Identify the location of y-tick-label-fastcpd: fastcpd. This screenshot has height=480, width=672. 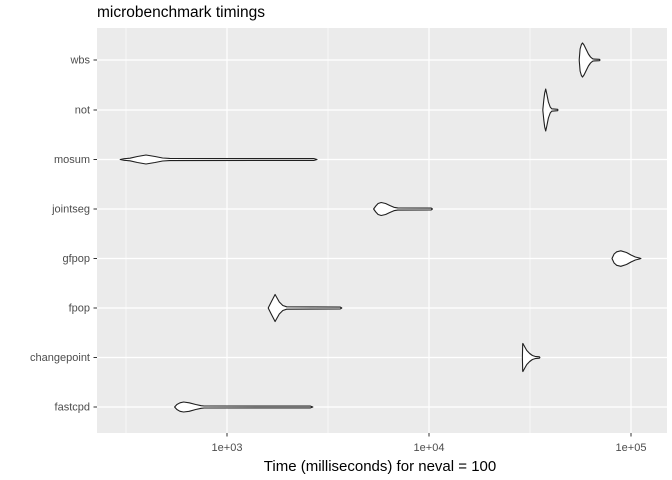
(72, 408).